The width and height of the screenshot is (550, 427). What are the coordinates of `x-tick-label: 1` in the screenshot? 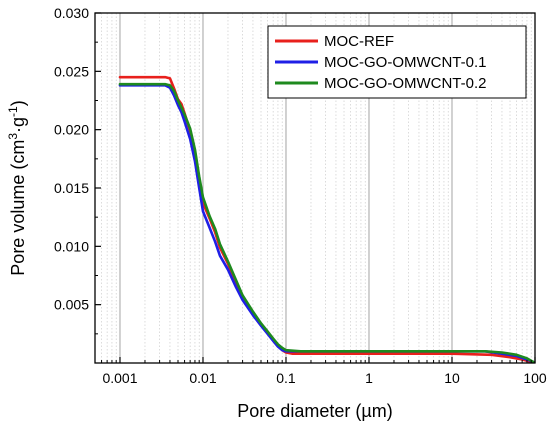 It's located at (369, 378).